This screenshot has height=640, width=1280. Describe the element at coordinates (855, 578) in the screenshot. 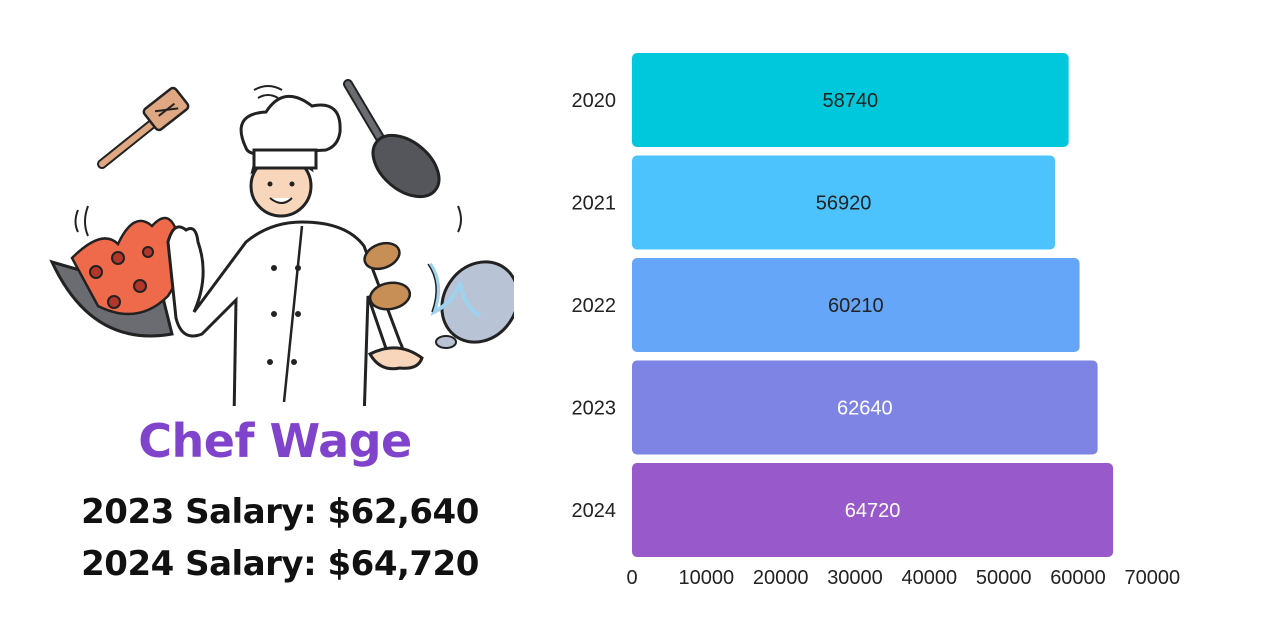

I see `x-tick-label: 30000` at that location.